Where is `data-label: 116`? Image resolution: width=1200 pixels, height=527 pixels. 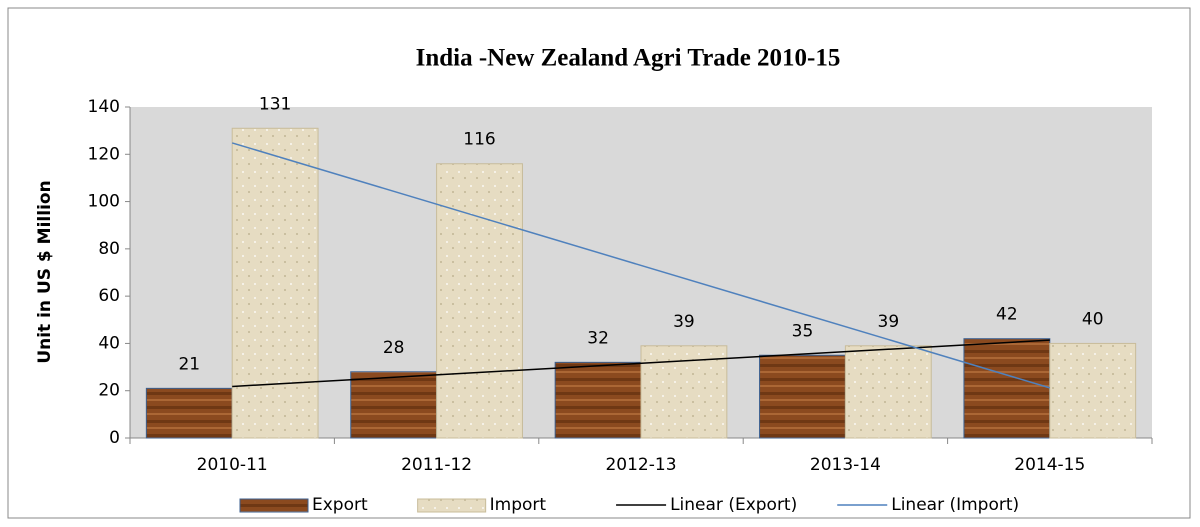
data-label: 116 is located at coordinates (479, 140).